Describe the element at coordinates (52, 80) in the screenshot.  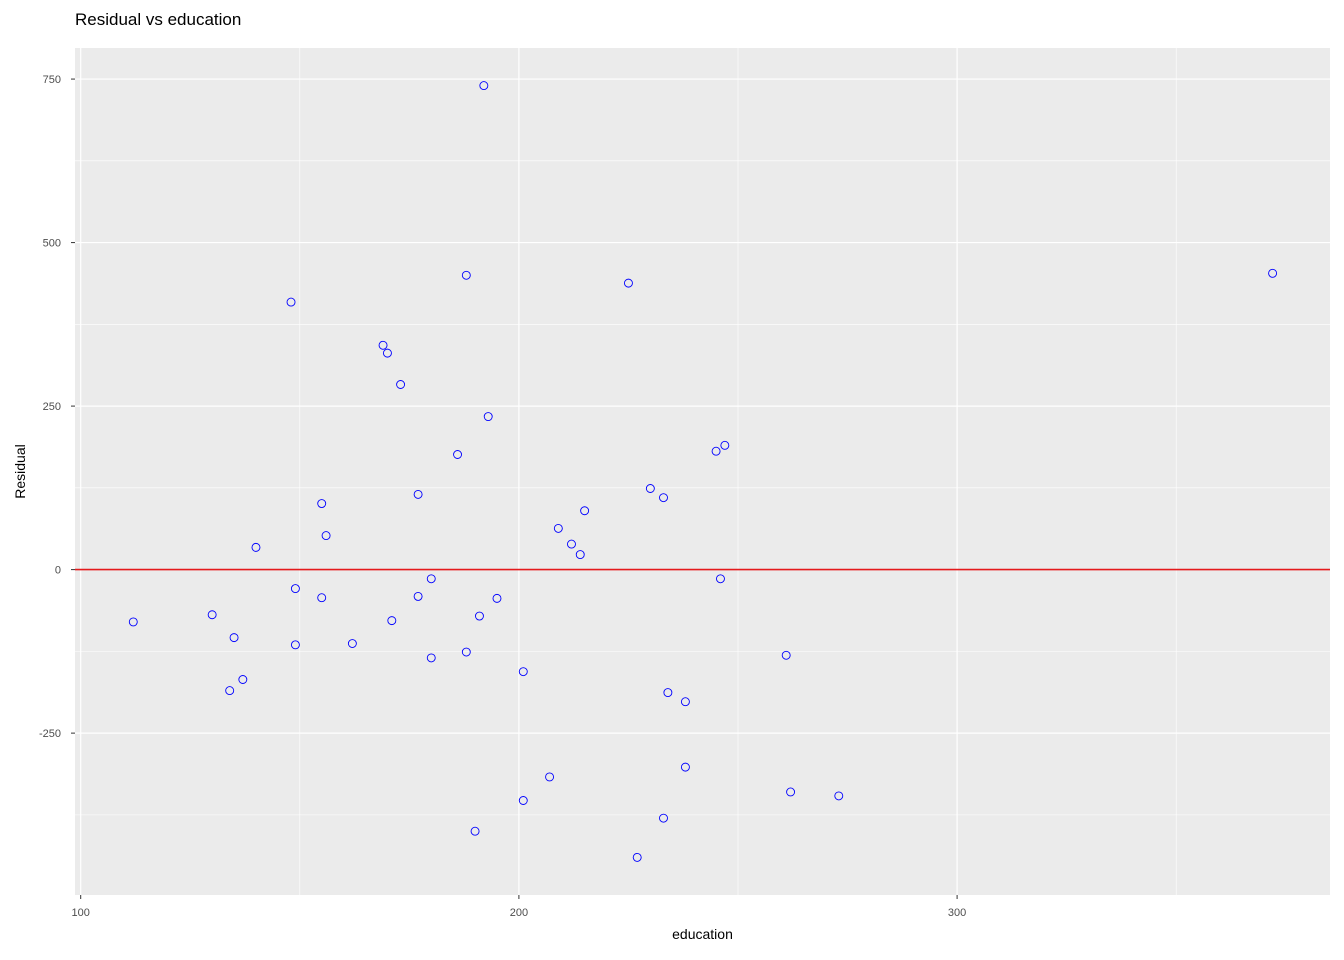
I see `y-tick-label: 750` at that location.